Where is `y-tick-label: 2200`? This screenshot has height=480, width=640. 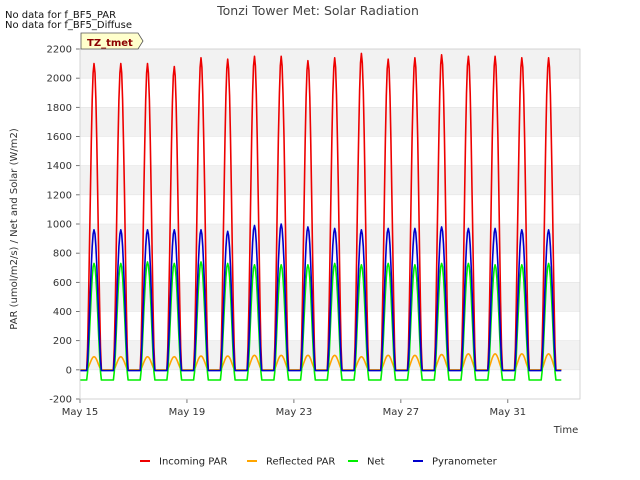 y-tick-label: 2200 is located at coordinates (59, 50).